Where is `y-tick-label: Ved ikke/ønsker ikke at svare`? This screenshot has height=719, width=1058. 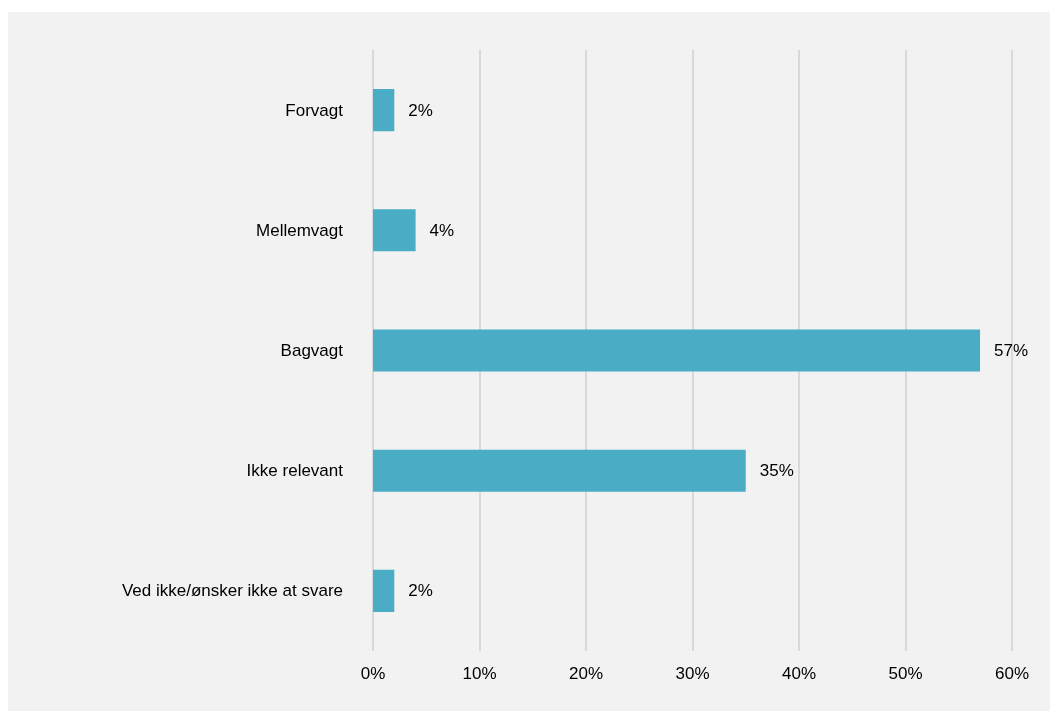 y-tick-label: Ved ikke/ønsker ikke at svare is located at coordinates (232, 591).